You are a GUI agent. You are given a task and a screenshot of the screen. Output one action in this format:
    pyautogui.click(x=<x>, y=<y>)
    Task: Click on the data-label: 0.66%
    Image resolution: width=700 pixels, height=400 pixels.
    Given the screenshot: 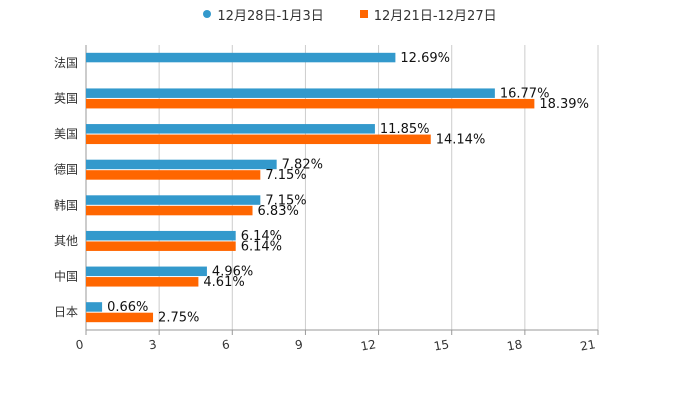 What is the action you would take?
    pyautogui.click(x=127, y=307)
    